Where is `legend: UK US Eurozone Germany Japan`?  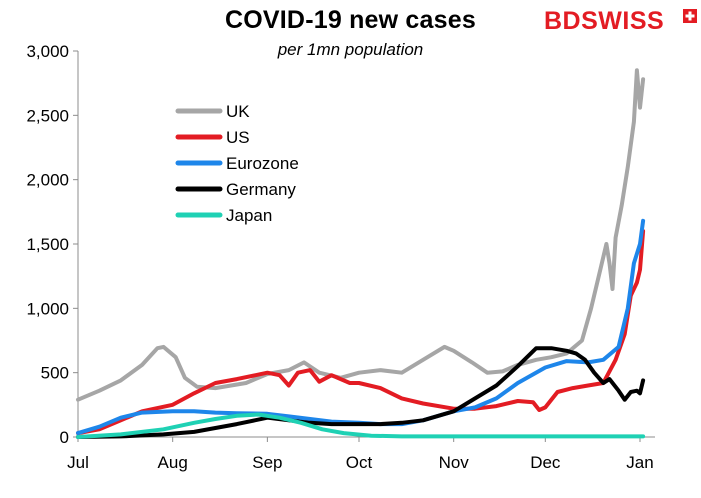 legend: UK US Eurozone Germany Japan is located at coordinates (237, 163).